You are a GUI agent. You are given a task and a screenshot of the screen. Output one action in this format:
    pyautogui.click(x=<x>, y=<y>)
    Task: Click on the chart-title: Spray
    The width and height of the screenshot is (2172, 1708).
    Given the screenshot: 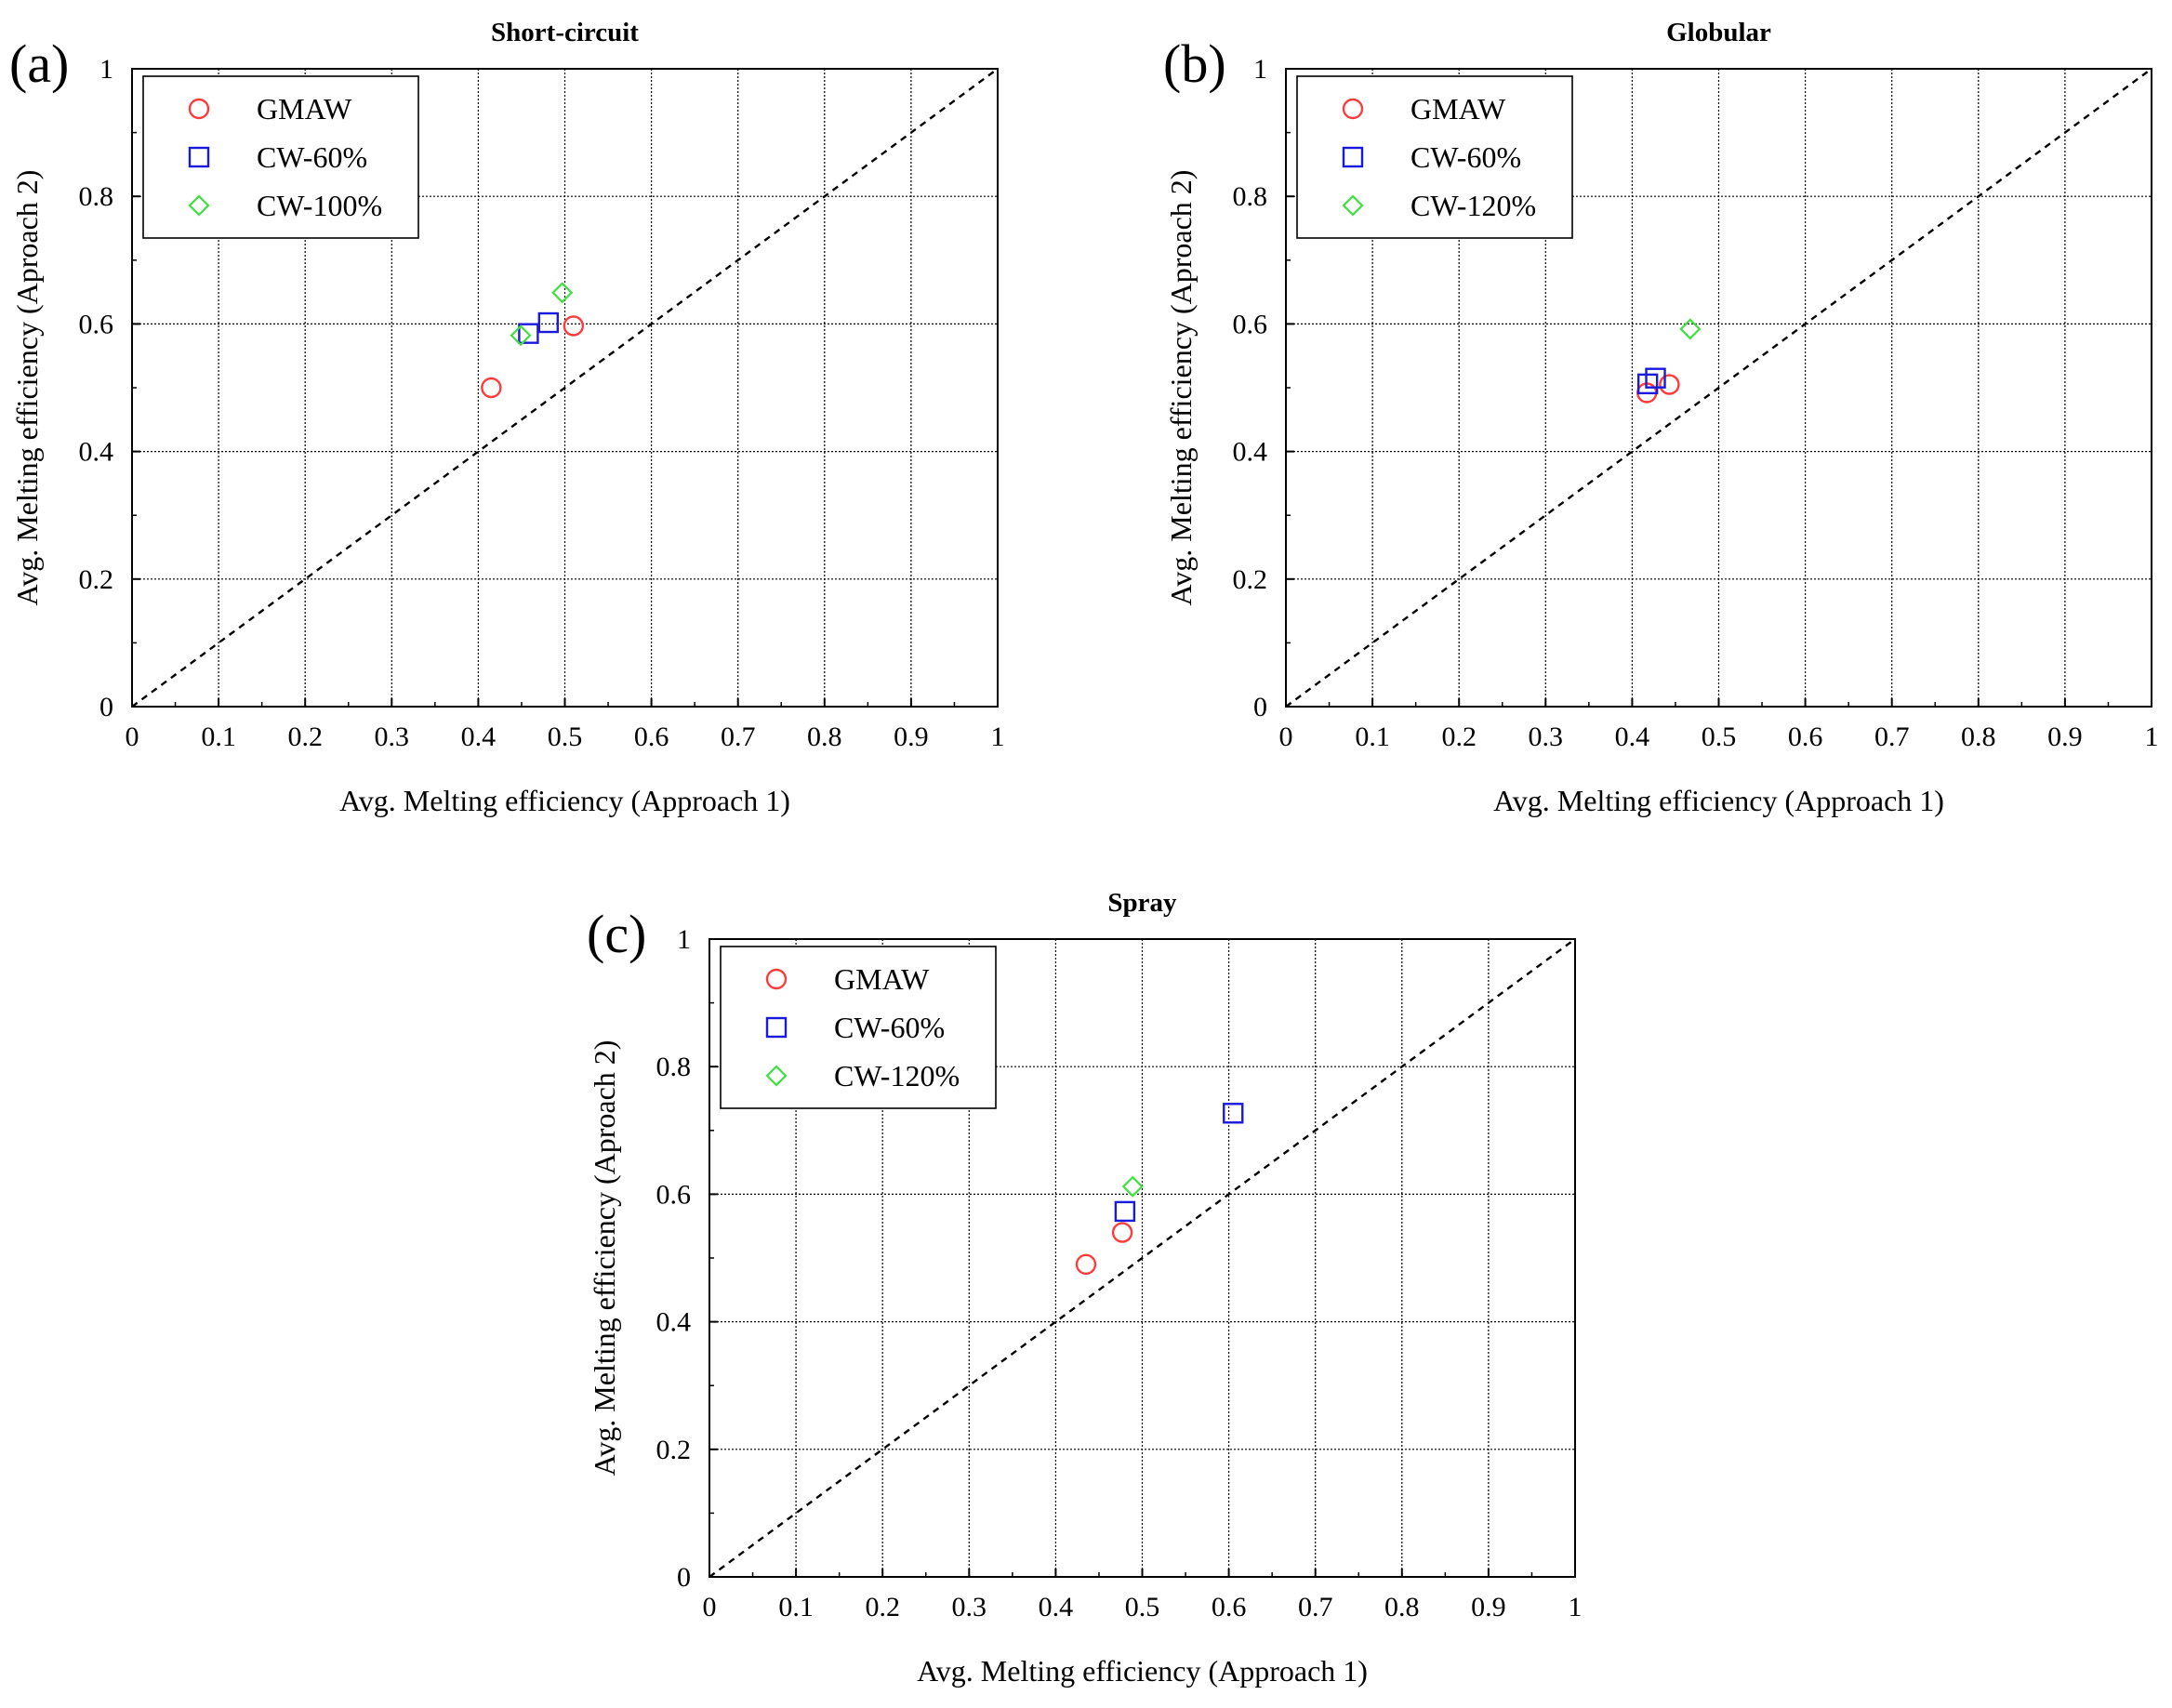 What is the action you would take?
    pyautogui.click(x=1142, y=903)
    